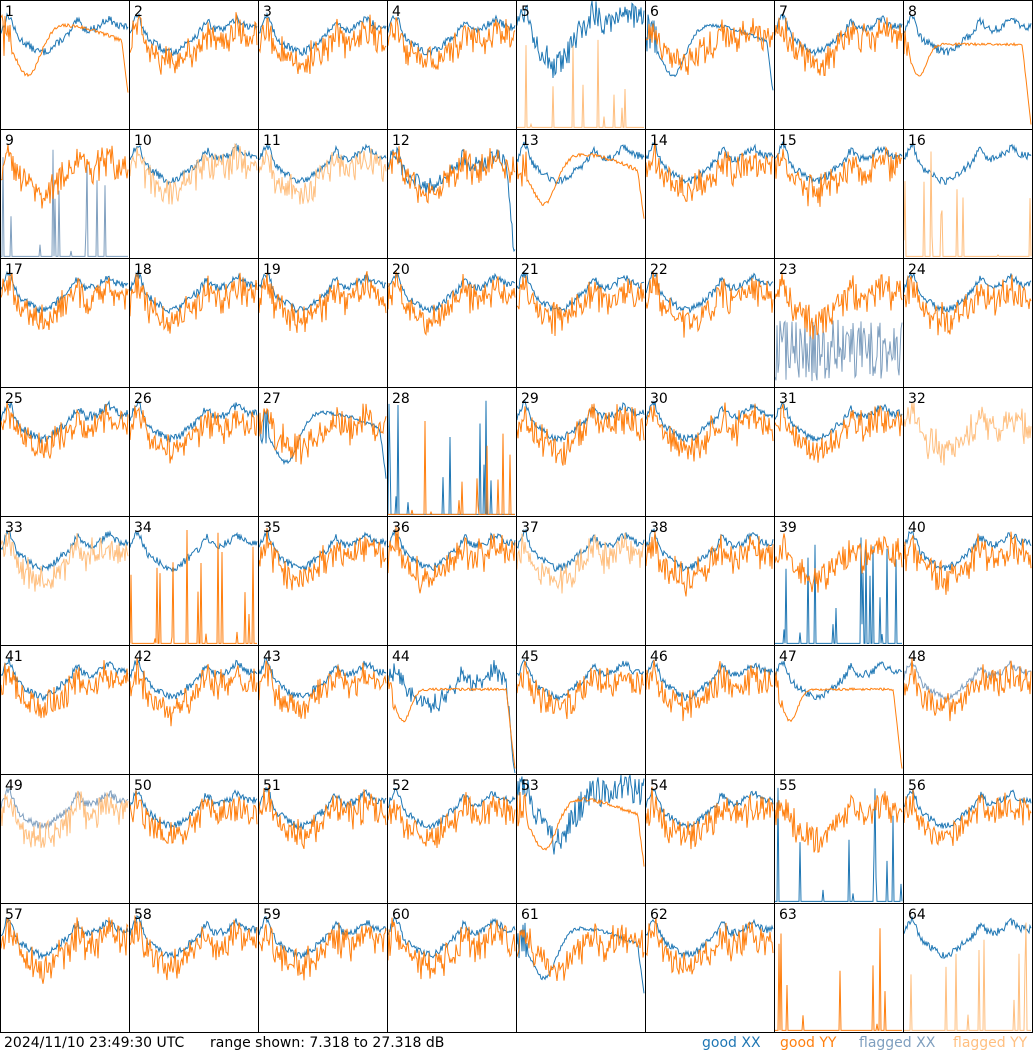  I want to click on panel-label-23: 23, so click(788, 270).